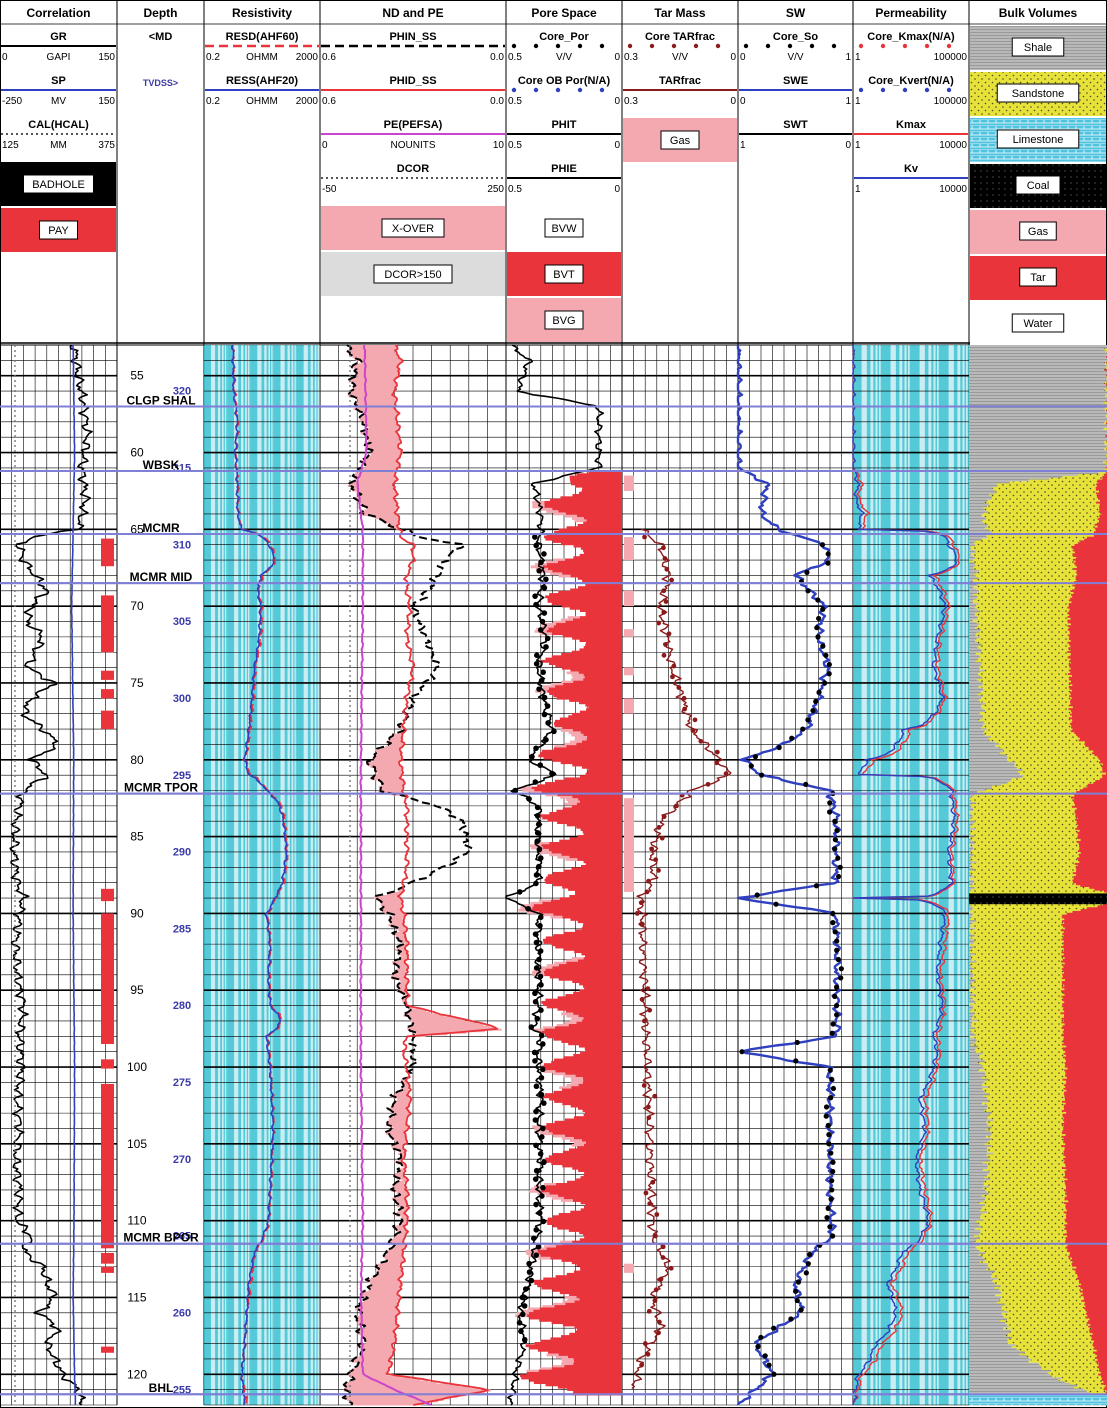 The height and width of the screenshot is (1408, 1107). I want to click on log-grid-band, so click(880, 875).